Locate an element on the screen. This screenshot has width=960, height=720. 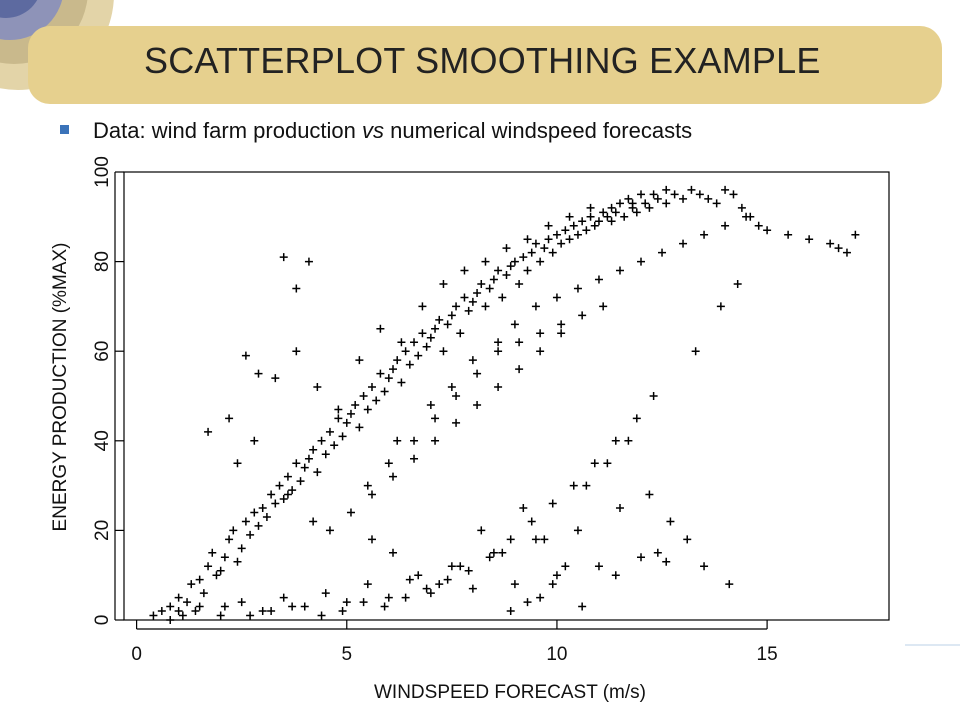
y-tick-label: 0 is located at coordinates (102, 620).